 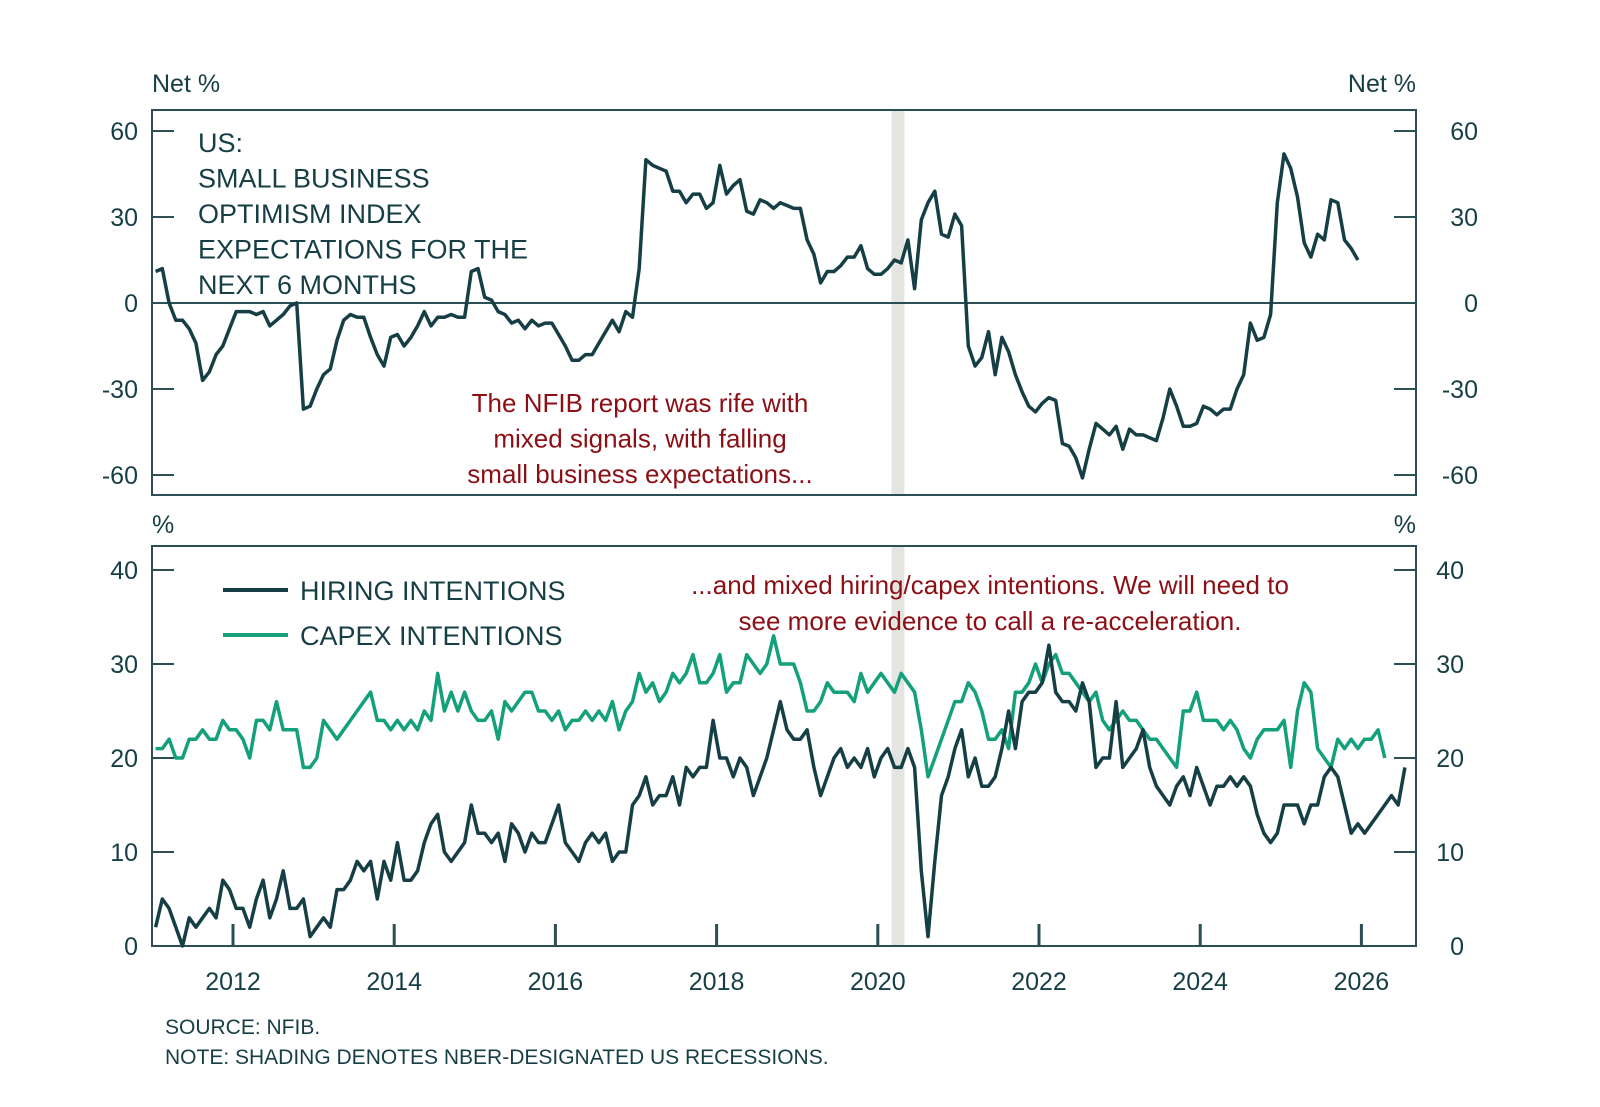 I want to click on annotation-line: mixed signals, with falling, so click(x=639, y=439).